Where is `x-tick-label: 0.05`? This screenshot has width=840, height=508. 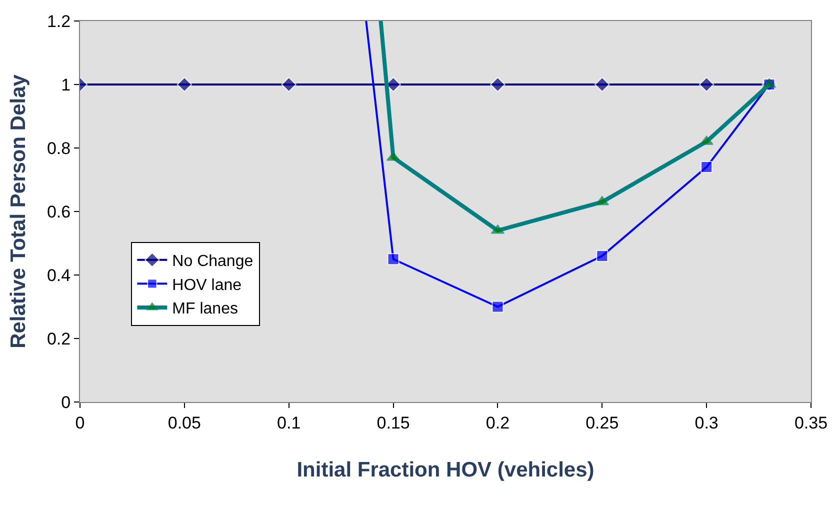 x-tick-label: 0.05 is located at coordinates (184, 422).